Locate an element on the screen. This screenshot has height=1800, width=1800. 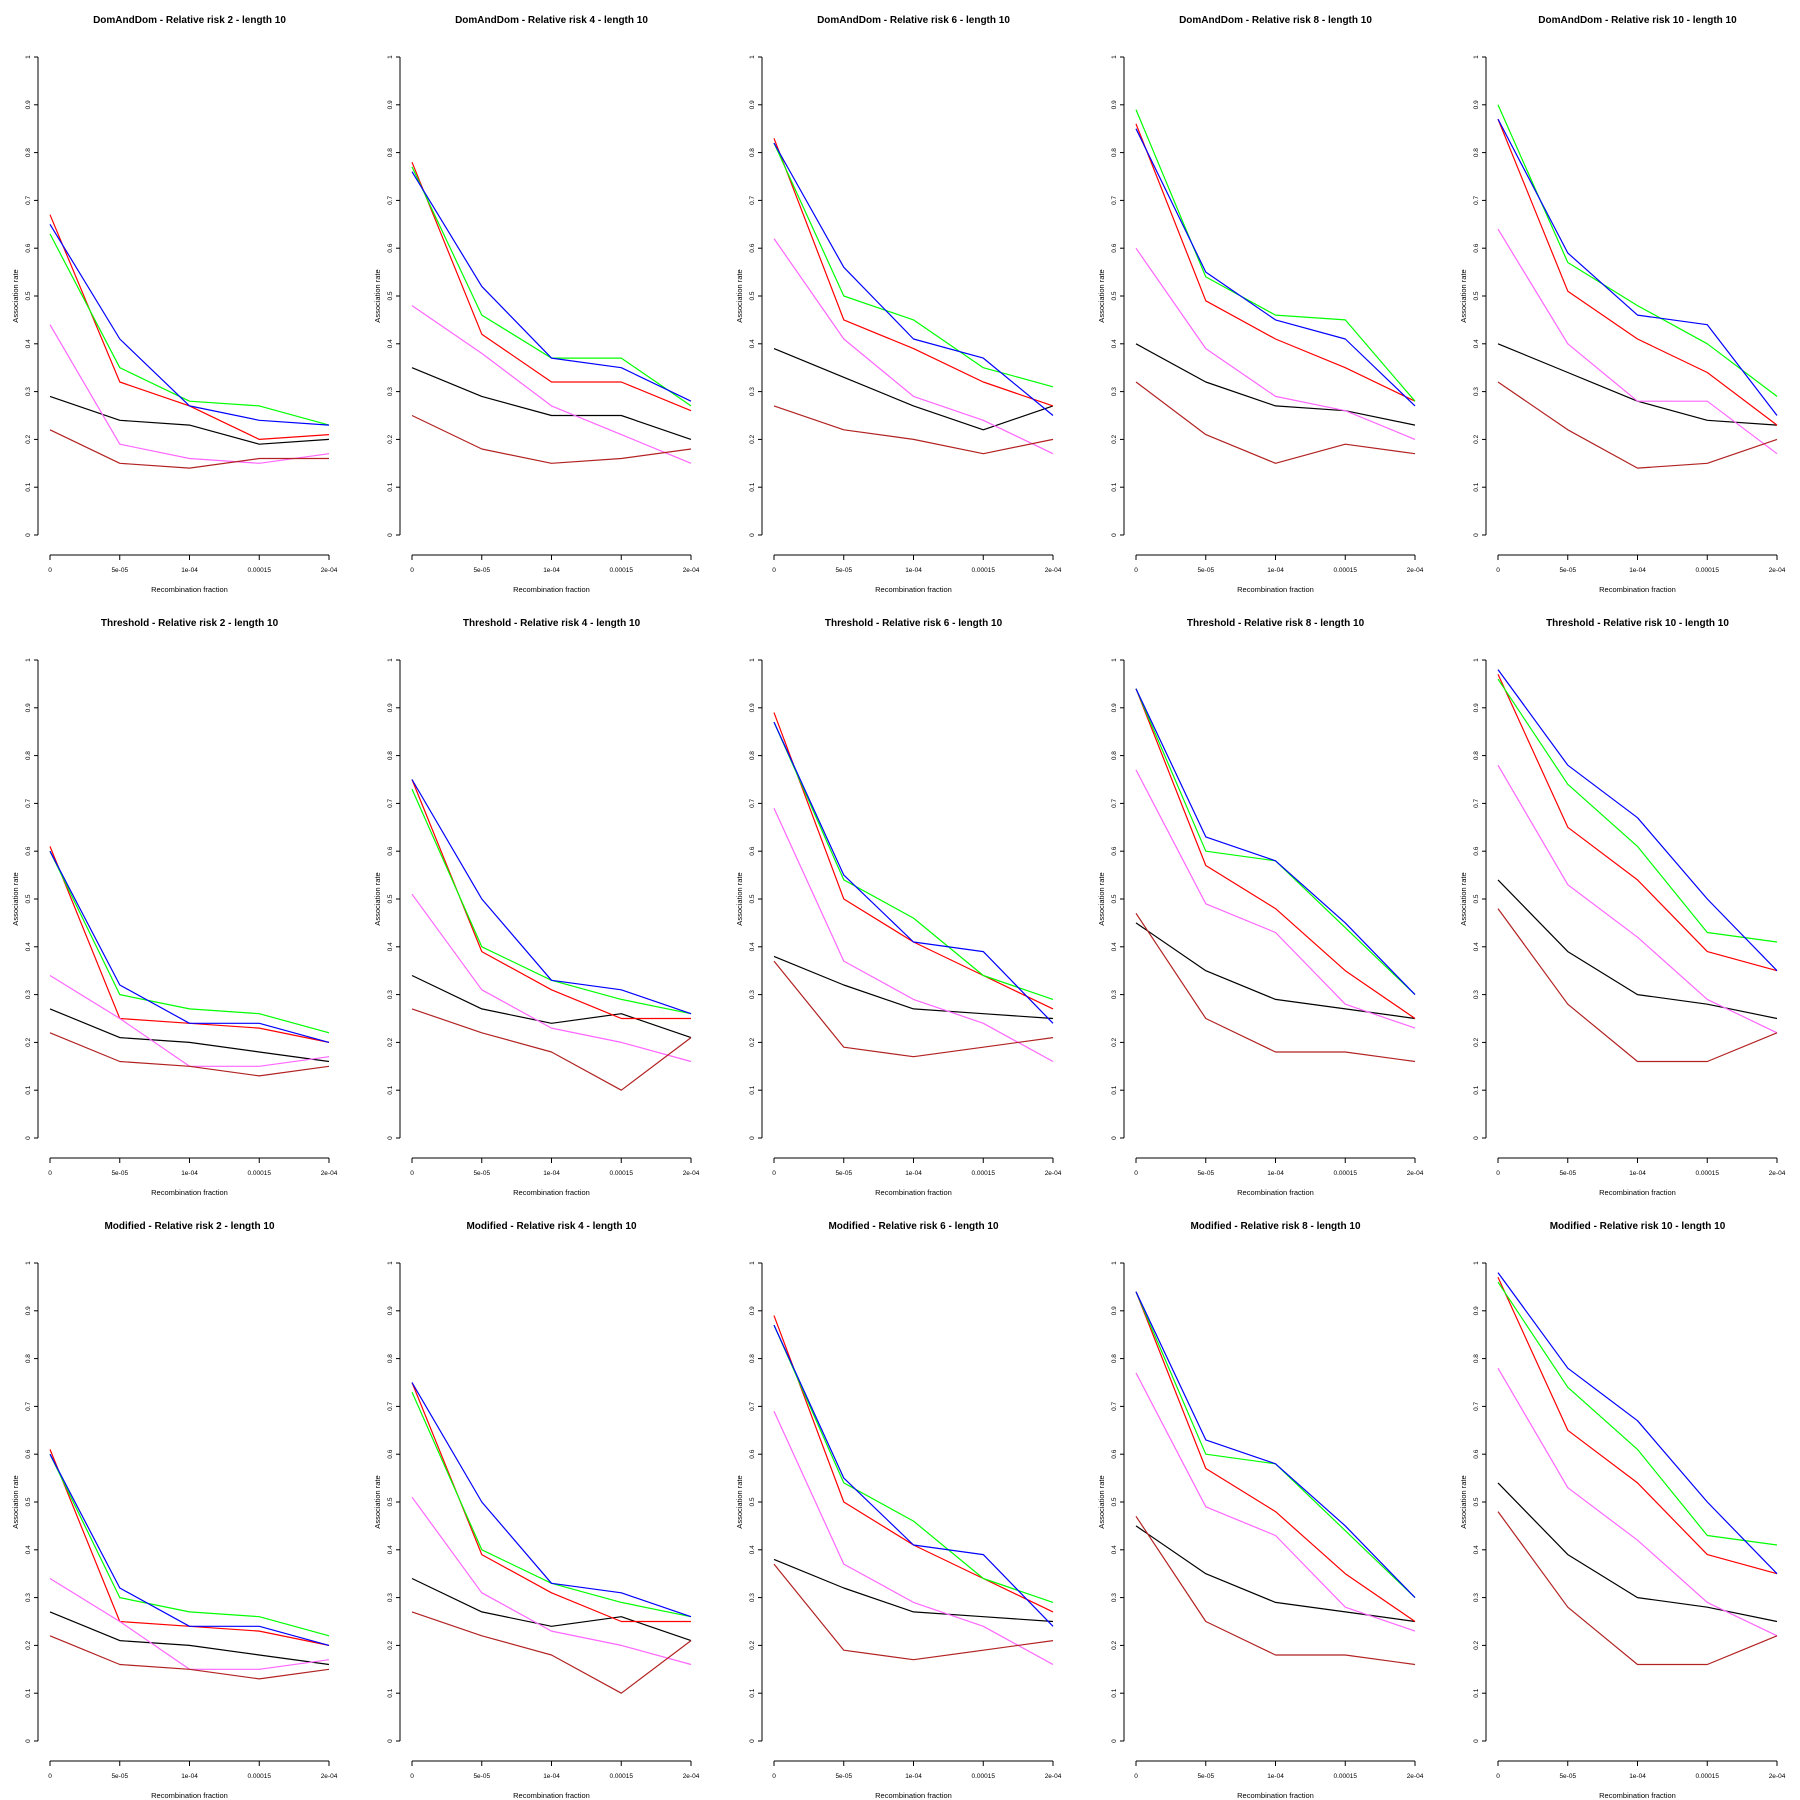
chart-title: Modified - Relative risk 8 - length 10 is located at coordinates (1275, 1226).